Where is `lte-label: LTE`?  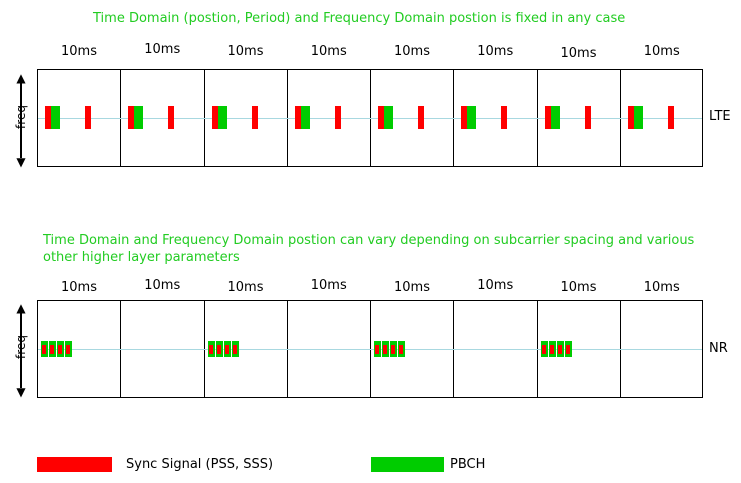 lte-label: LTE is located at coordinates (720, 116).